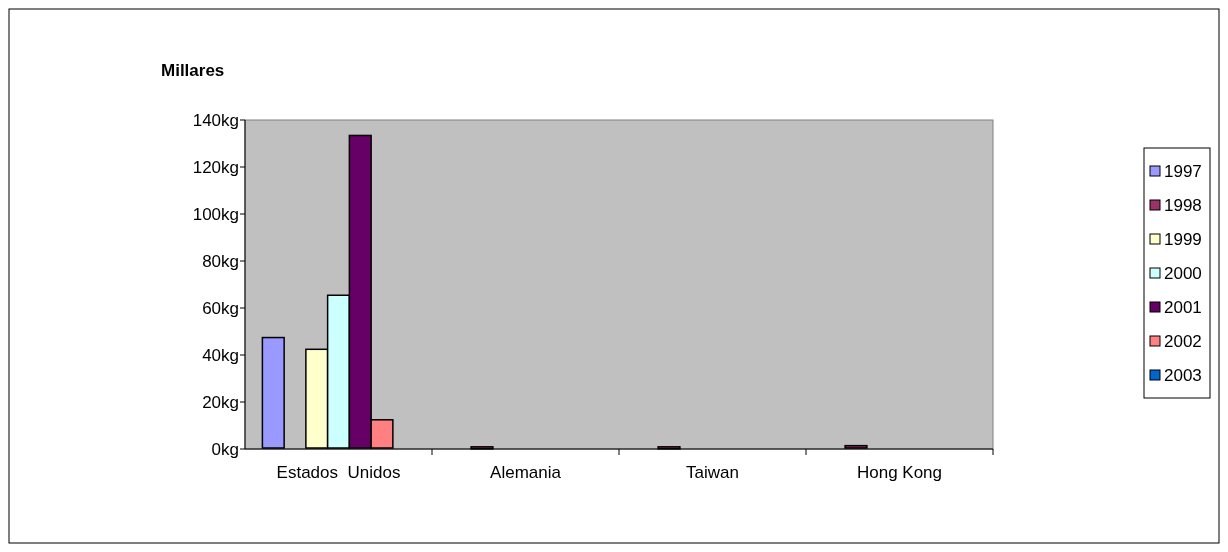 The width and height of the screenshot is (1228, 552). What do you see at coordinates (1183, 307) in the screenshot?
I see `legend-label: 2001` at bounding box center [1183, 307].